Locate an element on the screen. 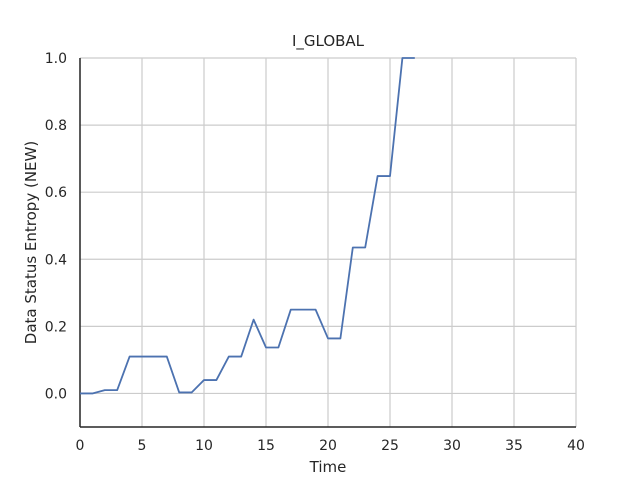  y-axis-ticks: 0.0 0.2 0.4 0.6 0.8 1.0 is located at coordinates (56, 226).